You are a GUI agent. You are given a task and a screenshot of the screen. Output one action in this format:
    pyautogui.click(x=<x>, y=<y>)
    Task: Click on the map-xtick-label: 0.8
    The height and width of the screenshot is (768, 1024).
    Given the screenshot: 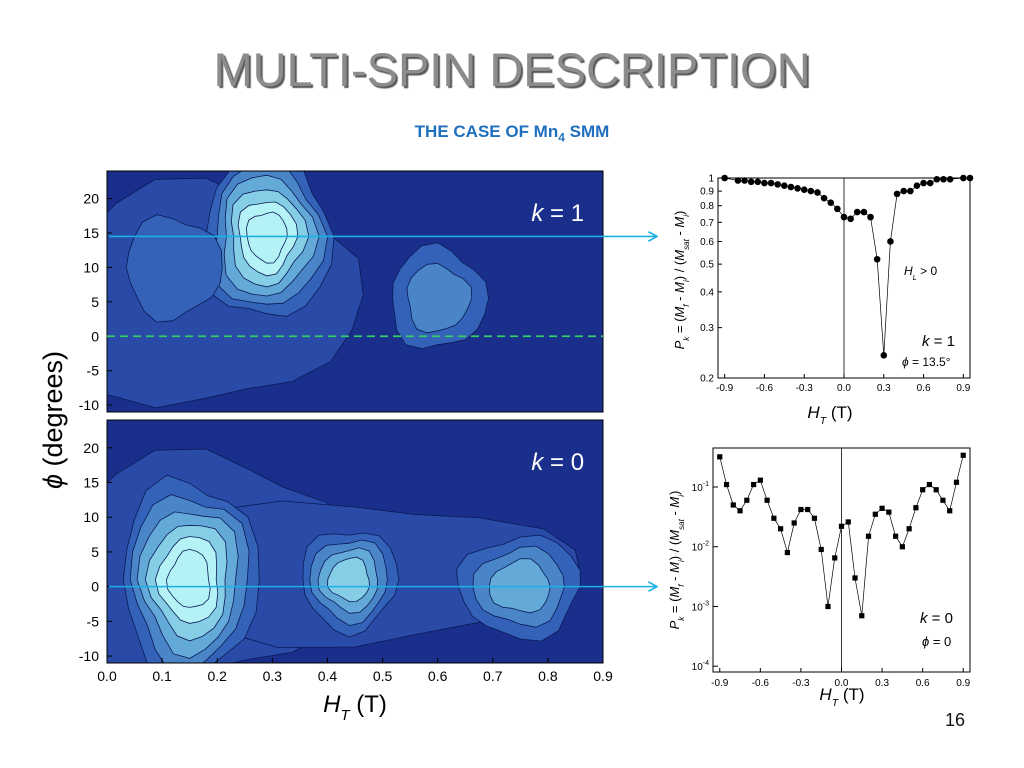 What is the action you would take?
    pyautogui.click(x=548, y=676)
    